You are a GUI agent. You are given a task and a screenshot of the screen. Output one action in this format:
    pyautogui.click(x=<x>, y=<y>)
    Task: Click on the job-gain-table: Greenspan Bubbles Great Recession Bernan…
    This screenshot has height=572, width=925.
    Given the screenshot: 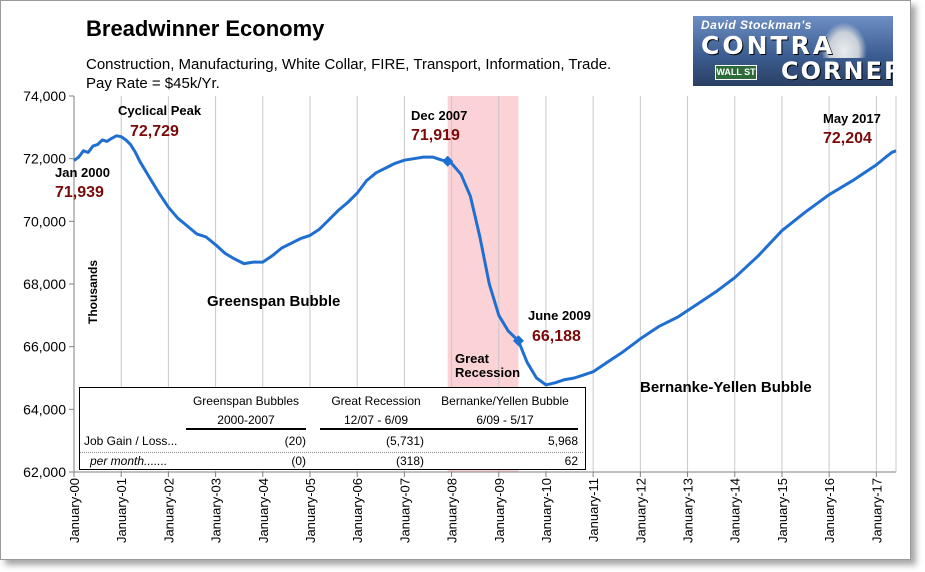 What is the action you would take?
    pyautogui.click(x=332, y=428)
    